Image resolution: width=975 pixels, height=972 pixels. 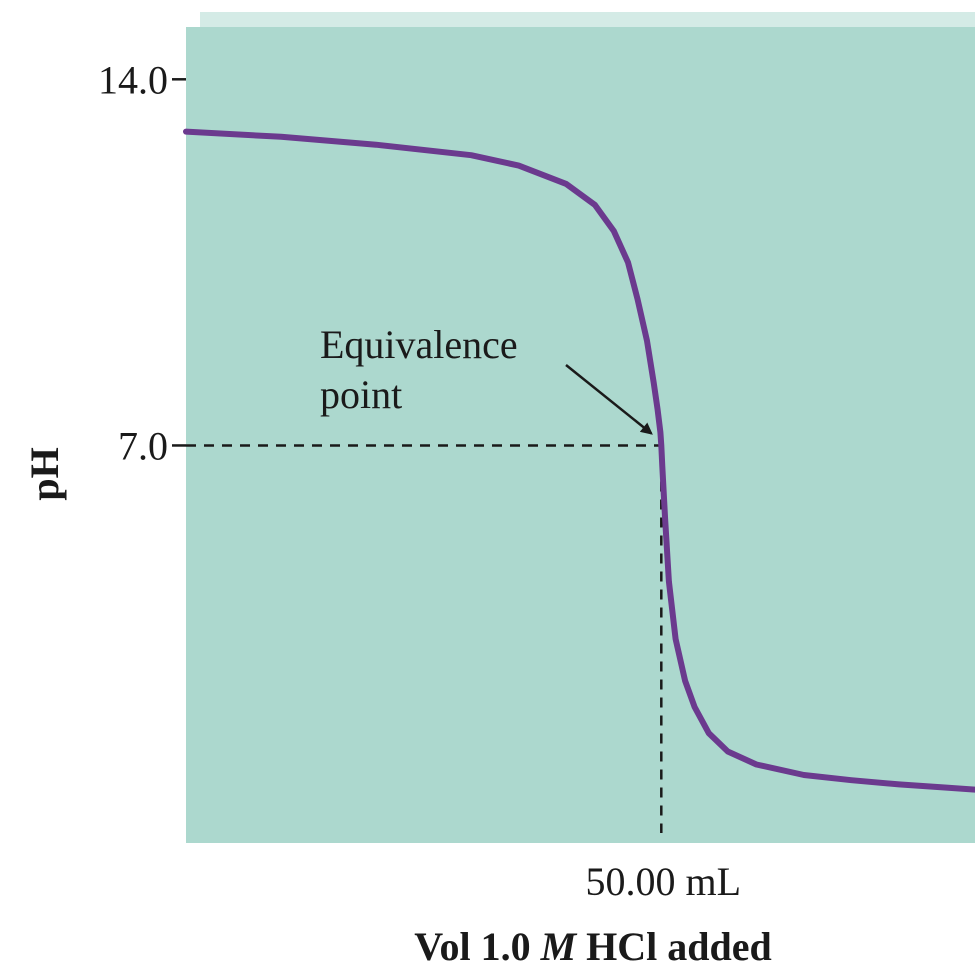 What do you see at coordinates (419, 369) in the screenshot?
I see `equivalence-point-label: Equivalence point` at bounding box center [419, 369].